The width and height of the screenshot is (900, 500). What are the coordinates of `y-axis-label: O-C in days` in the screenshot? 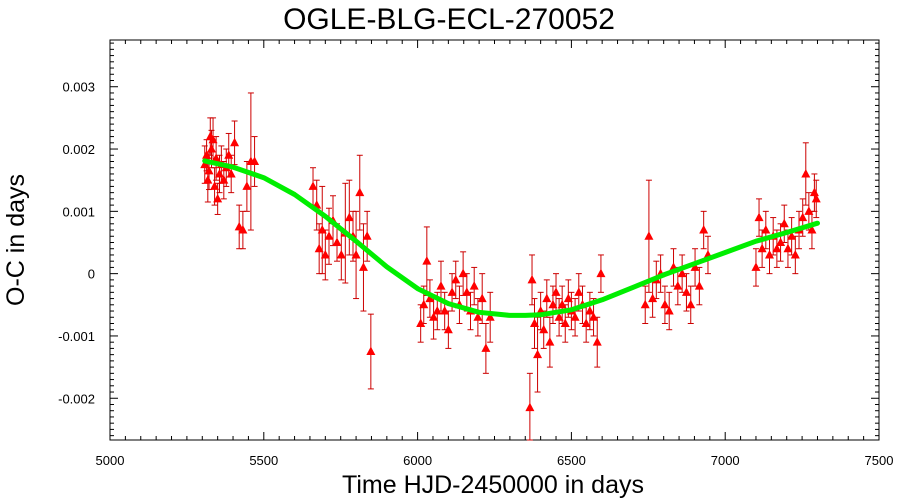 It's located at (16, 240).